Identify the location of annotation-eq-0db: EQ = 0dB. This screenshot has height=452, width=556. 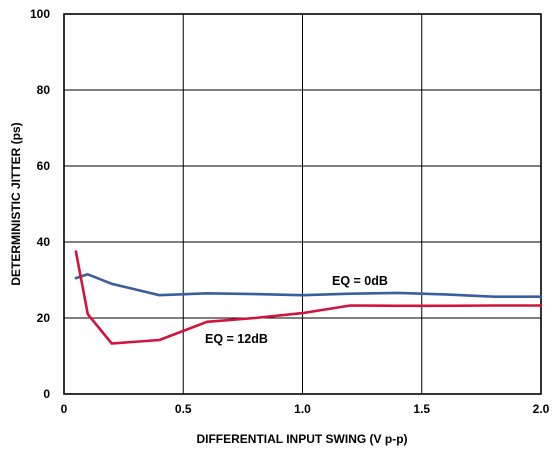
(360, 281).